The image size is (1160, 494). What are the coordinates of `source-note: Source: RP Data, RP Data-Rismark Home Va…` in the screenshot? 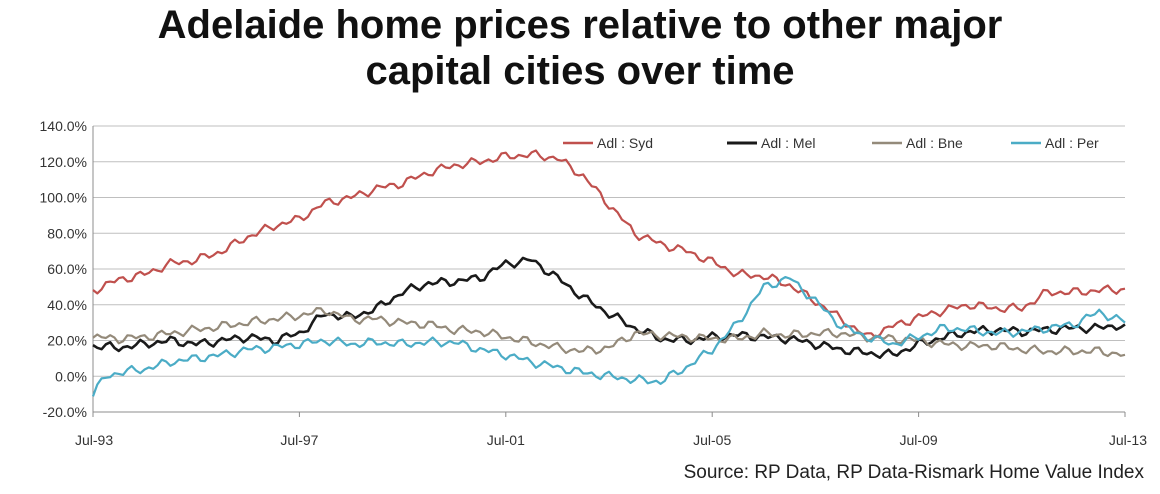 It's located at (913, 472).